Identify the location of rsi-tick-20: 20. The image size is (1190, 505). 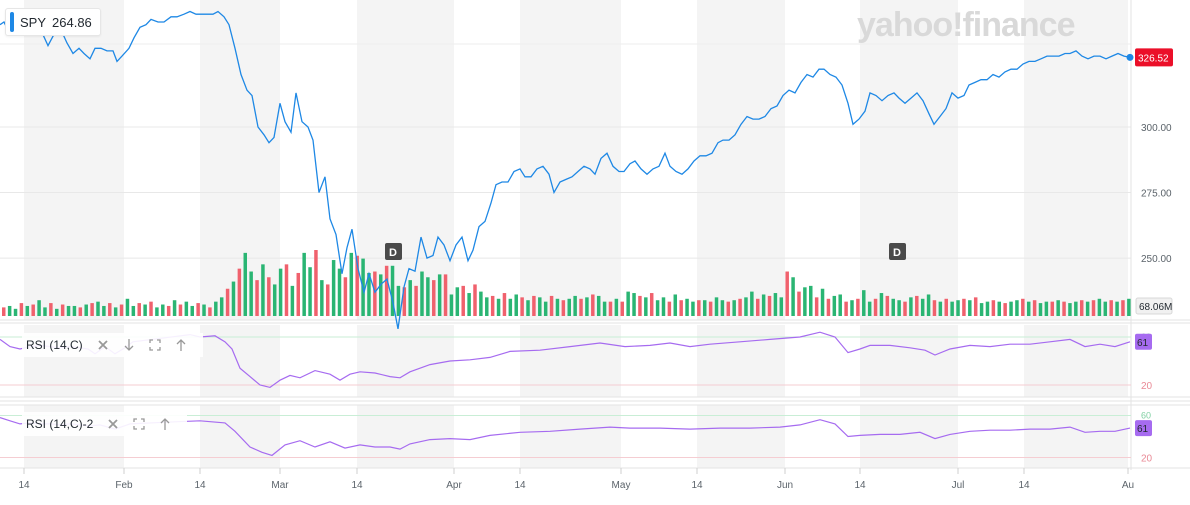
(1147, 459).